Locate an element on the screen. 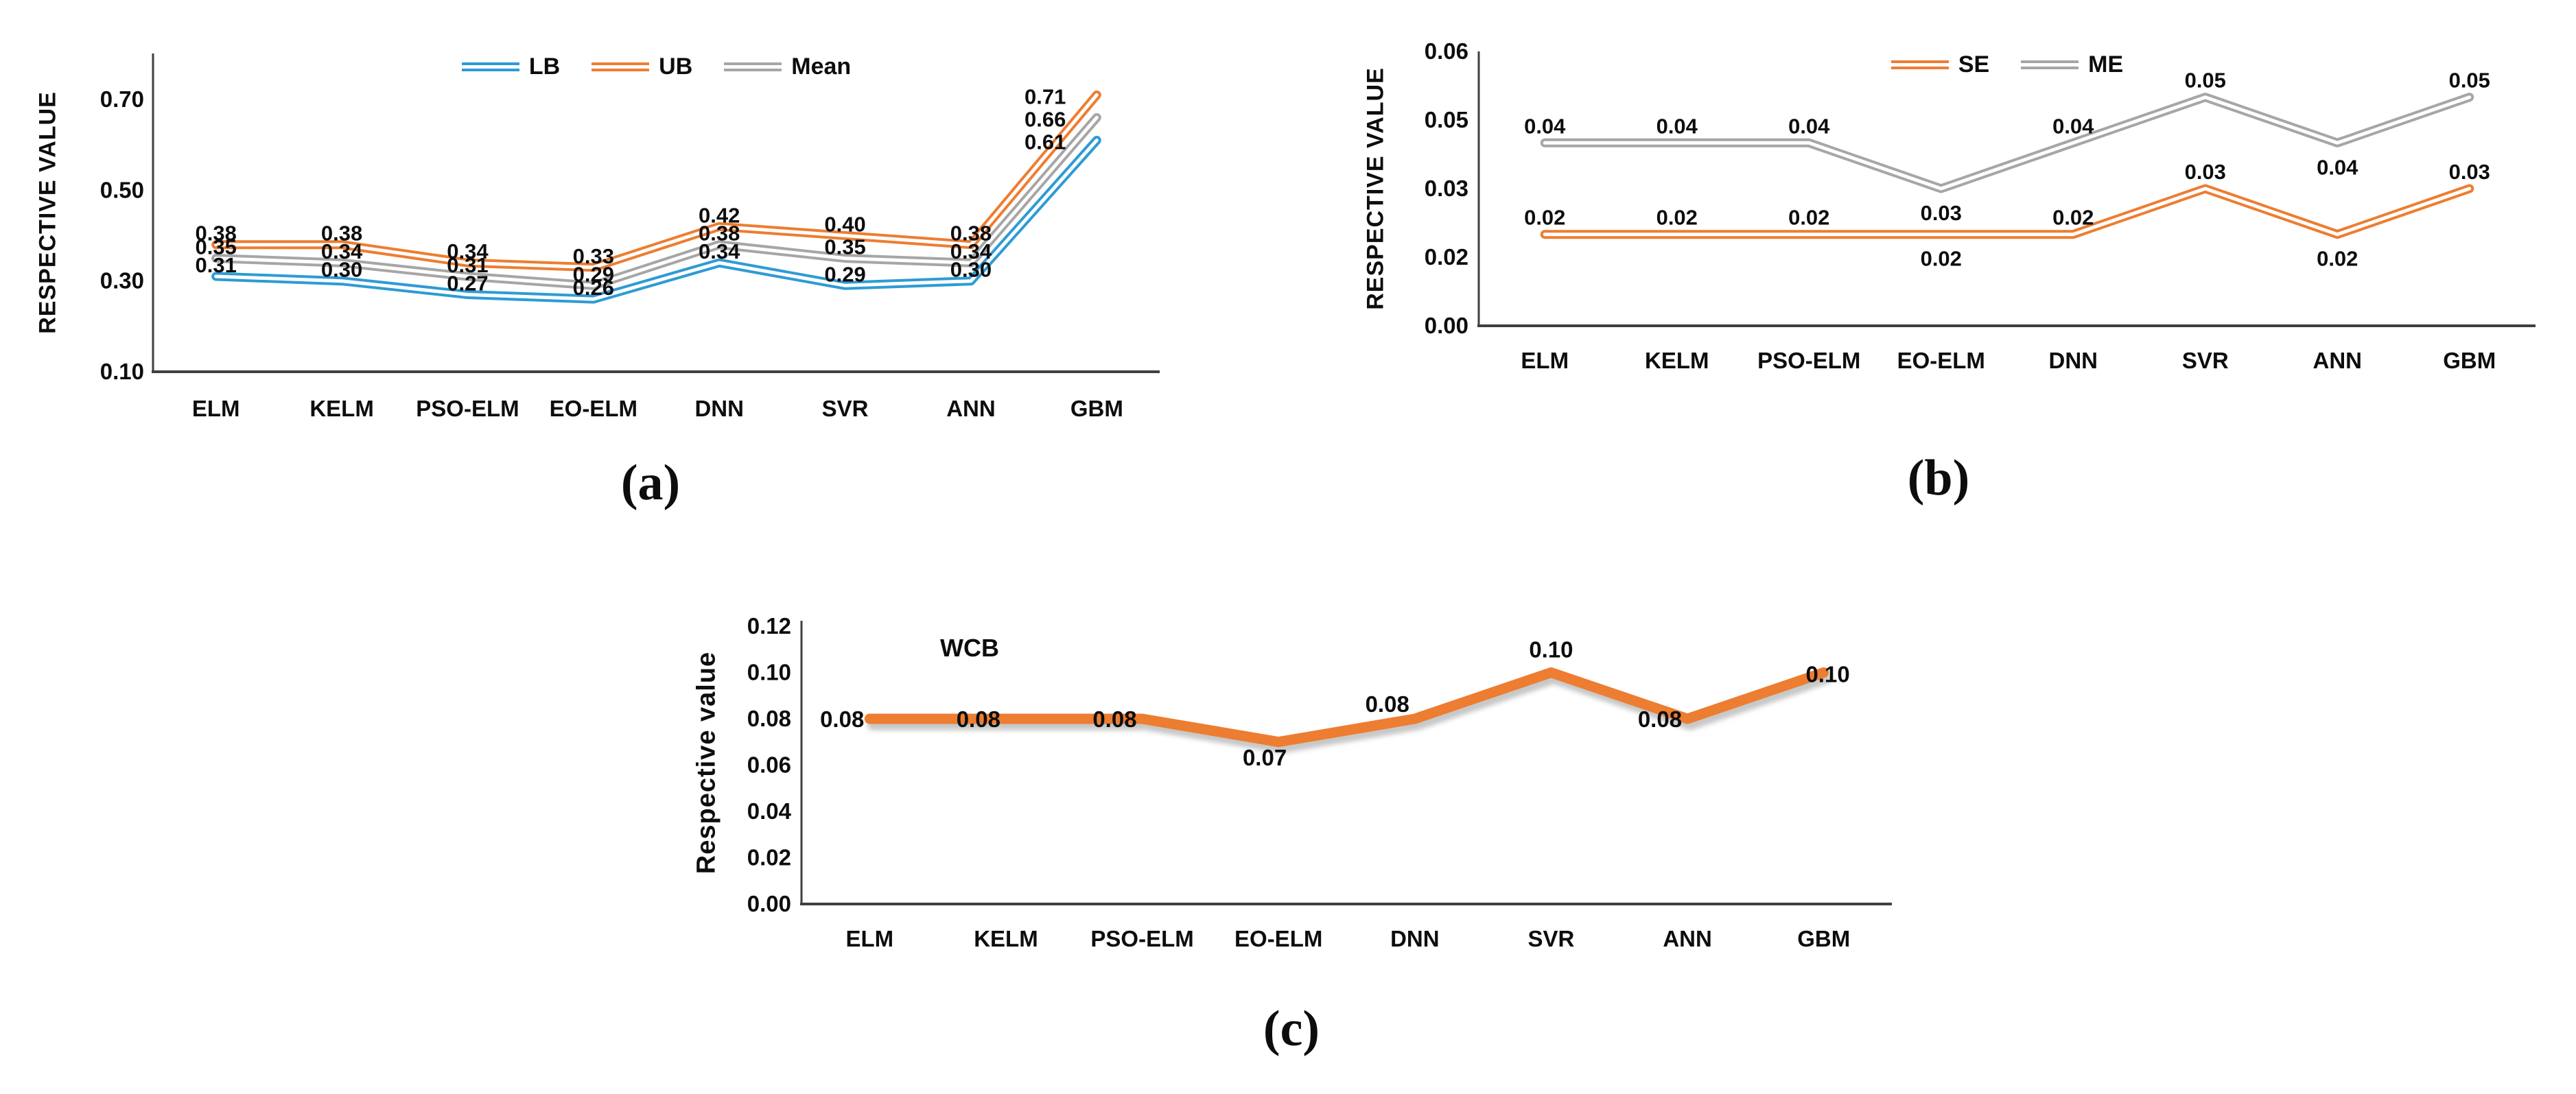 The height and width of the screenshot is (1094, 2576). legend-swatch-UB is located at coordinates (621, 66).